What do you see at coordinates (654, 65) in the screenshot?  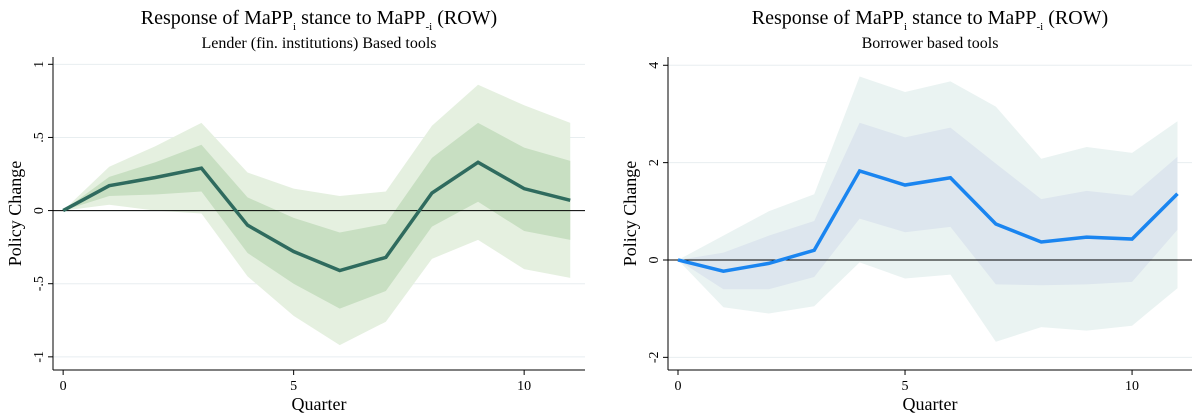 I see `y-tick-label: 4` at bounding box center [654, 65].